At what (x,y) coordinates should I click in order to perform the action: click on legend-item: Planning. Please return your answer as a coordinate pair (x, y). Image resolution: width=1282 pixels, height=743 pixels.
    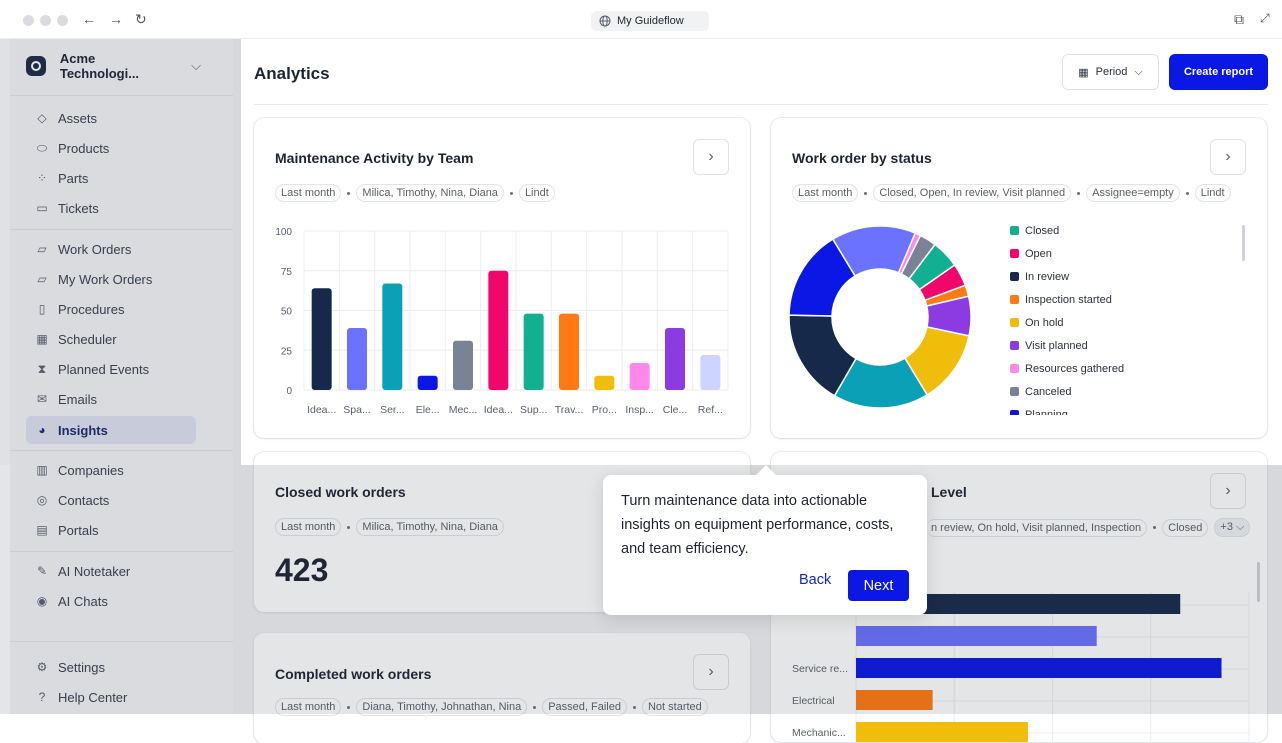
    Looking at the image, I should click on (1115, 409).